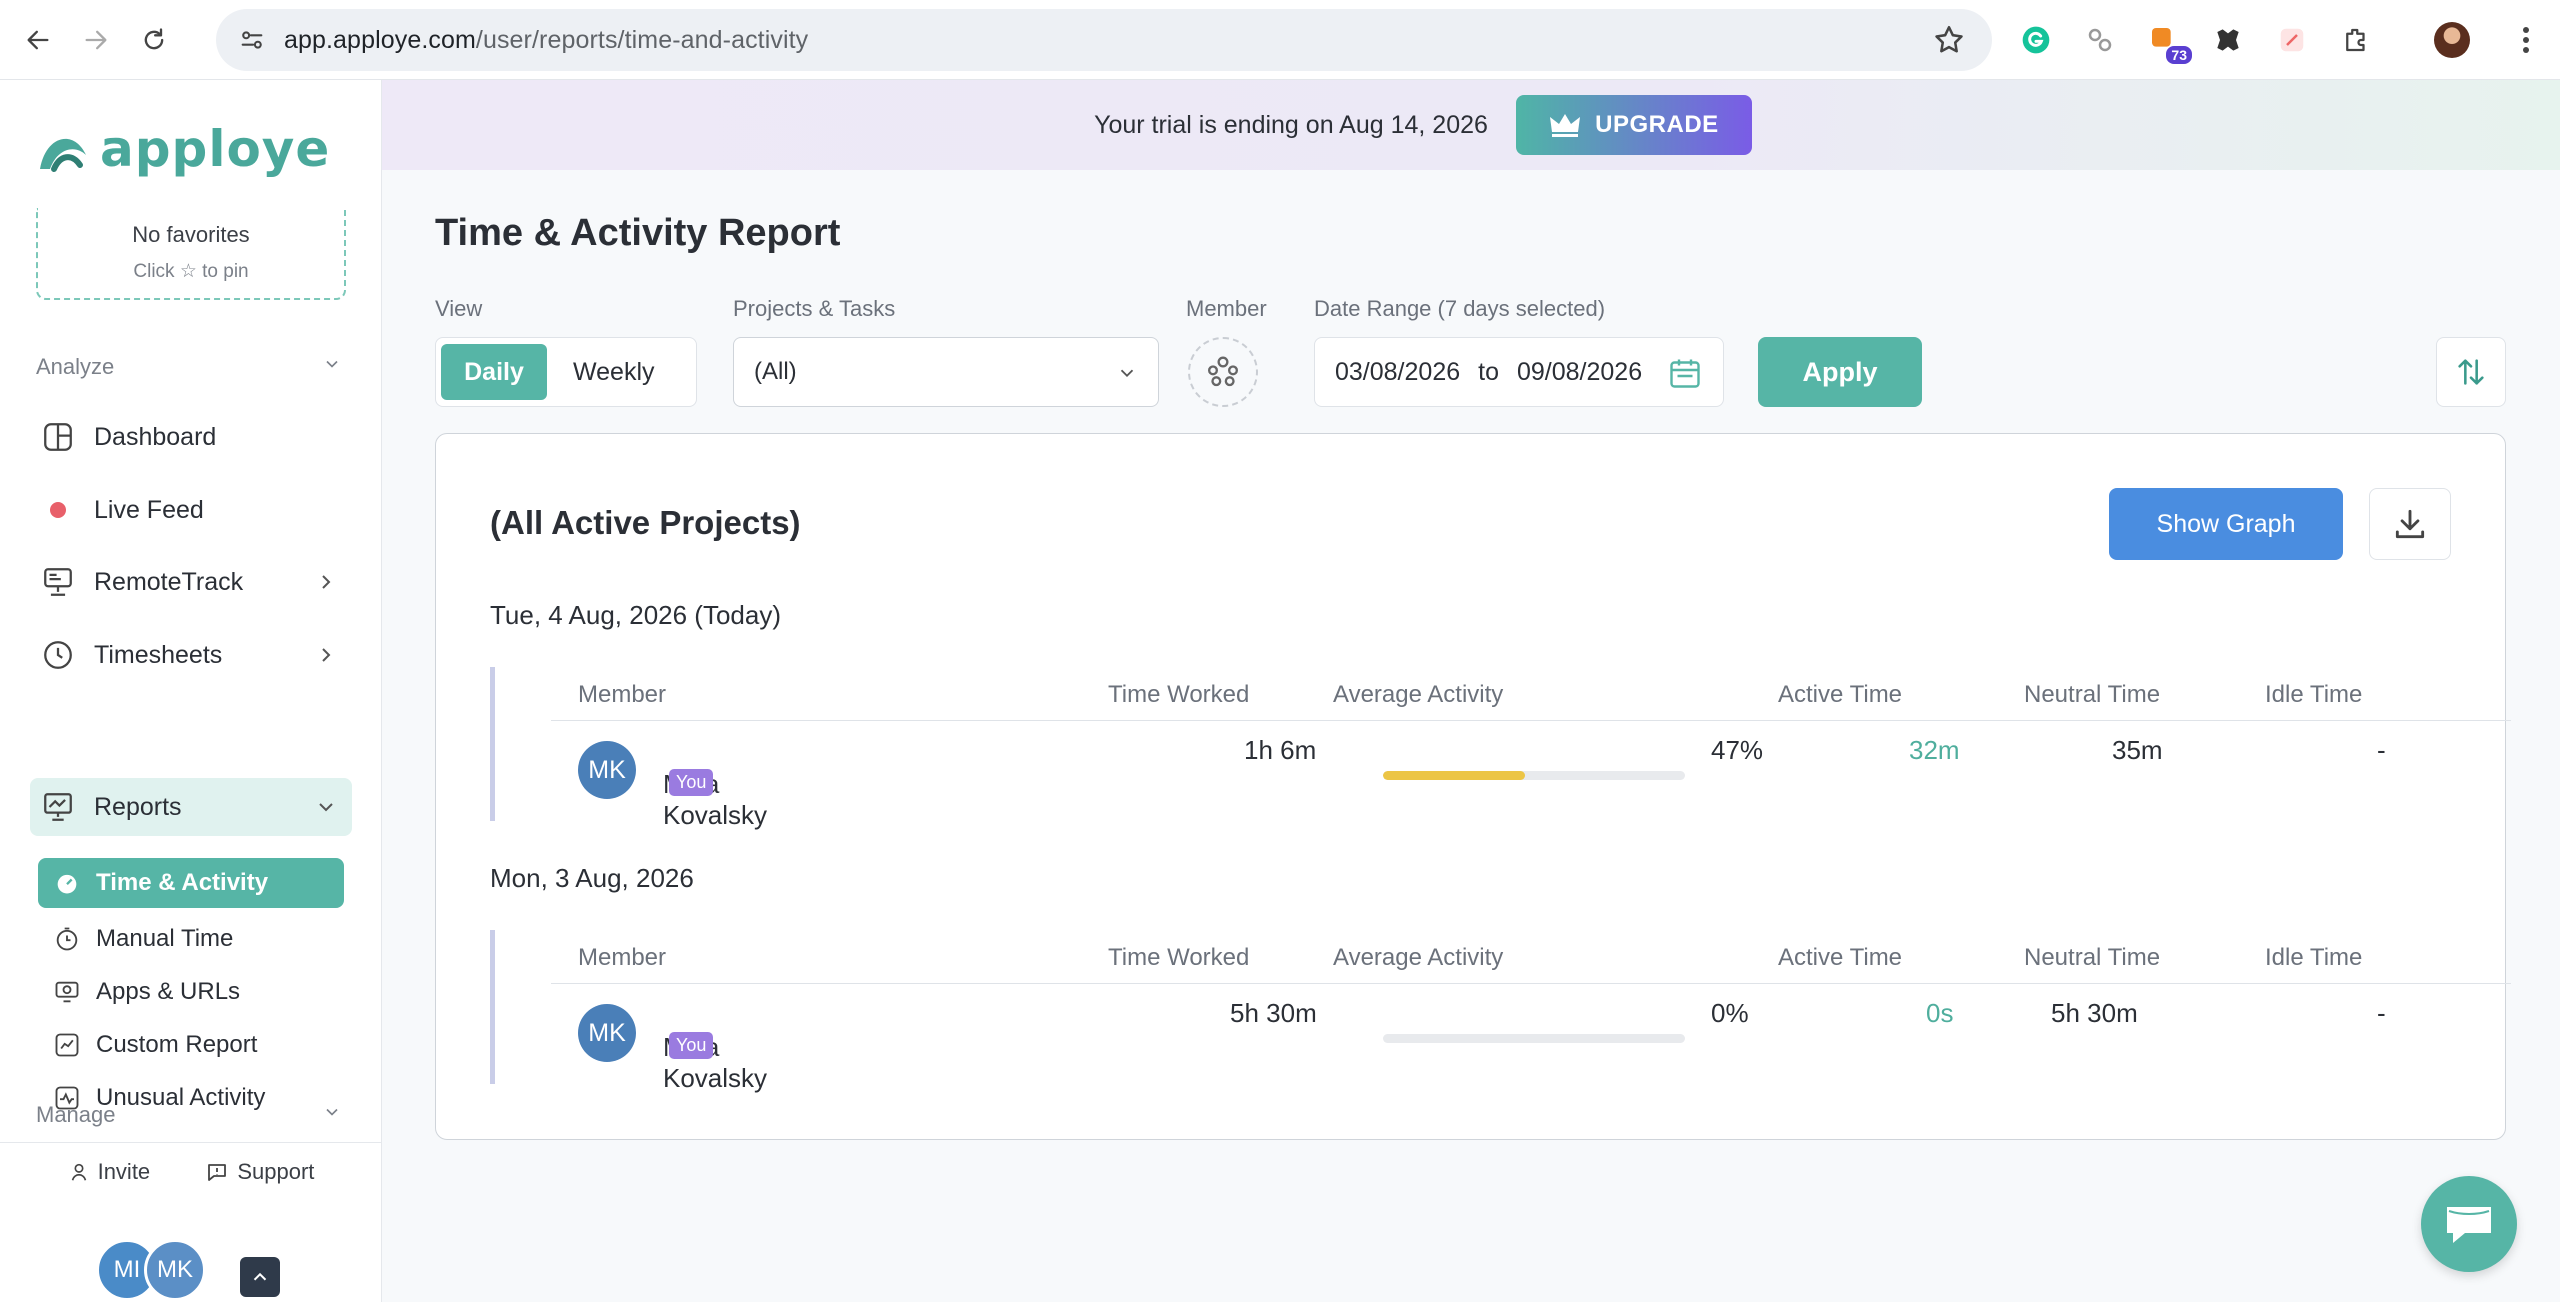 Image resolution: width=2560 pixels, height=1302 pixels. What do you see at coordinates (2036, 40) in the screenshot?
I see `grammarly-extension-icon` at bounding box center [2036, 40].